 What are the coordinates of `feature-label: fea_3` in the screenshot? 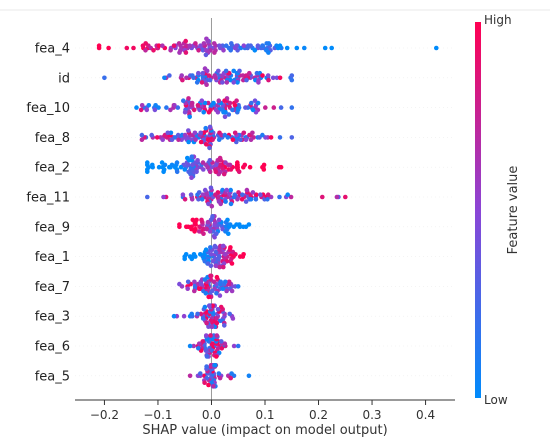 It's located at (52, 317).